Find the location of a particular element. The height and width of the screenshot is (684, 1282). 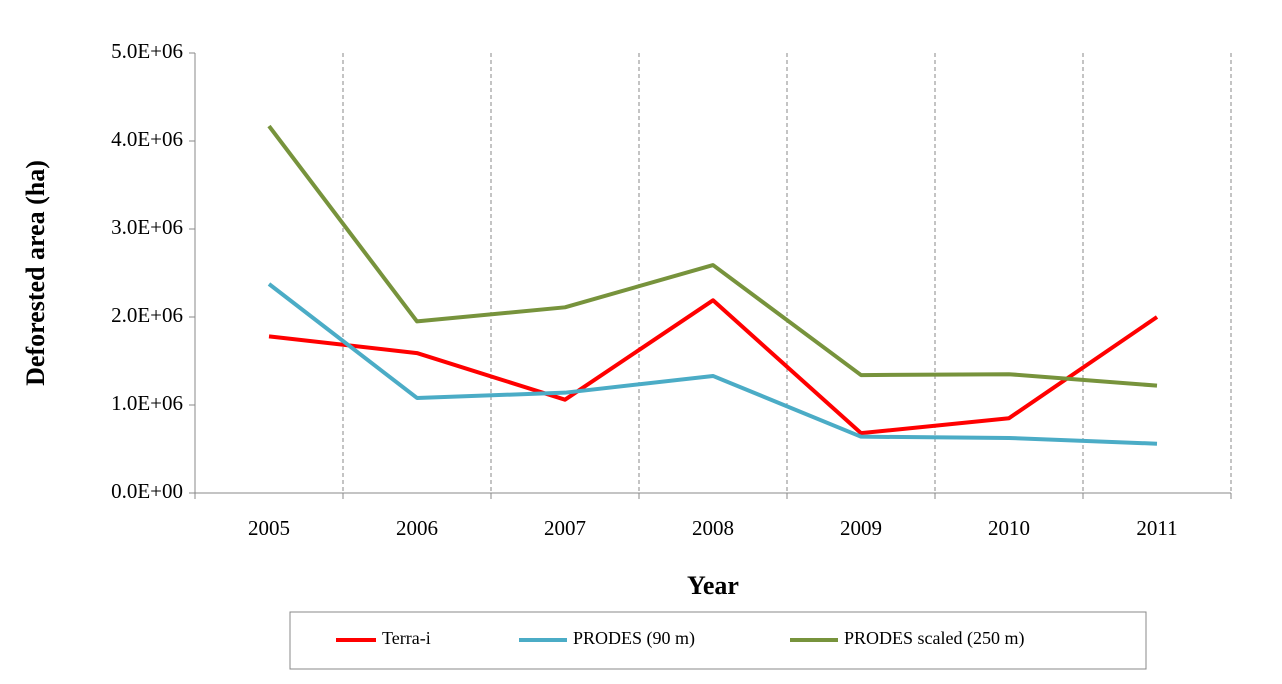

y-tick-label: 1.0E+06 is located at coordinates (147, 403).